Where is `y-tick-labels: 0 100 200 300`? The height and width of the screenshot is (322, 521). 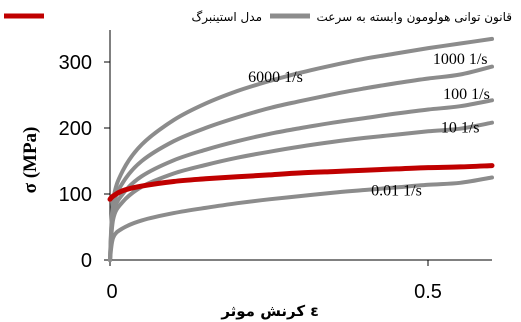 y-tick-labels: 0 100 200 300 is located at coordinates (75, 162).